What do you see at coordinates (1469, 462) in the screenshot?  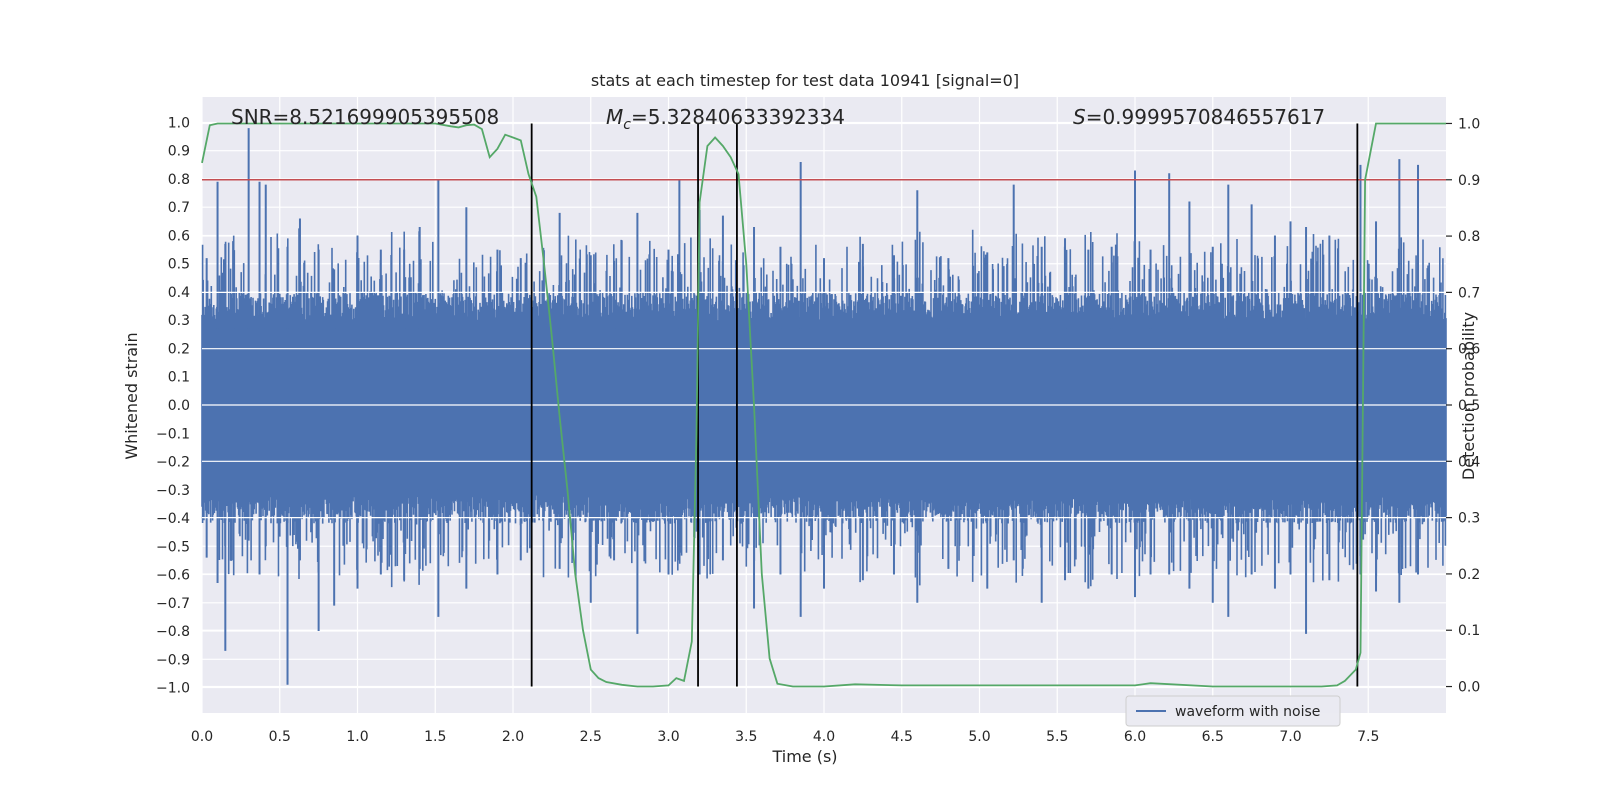 I see `y2-tick-label: 0.4` at bounding box center [1469, 462].